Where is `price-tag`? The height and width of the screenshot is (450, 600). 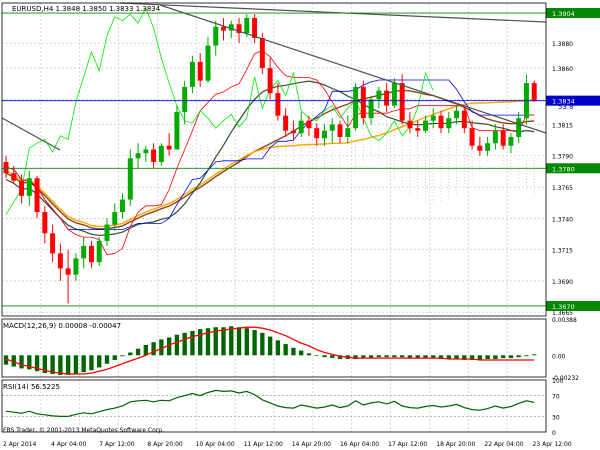
price-tag is located at coordinates (573, 168).